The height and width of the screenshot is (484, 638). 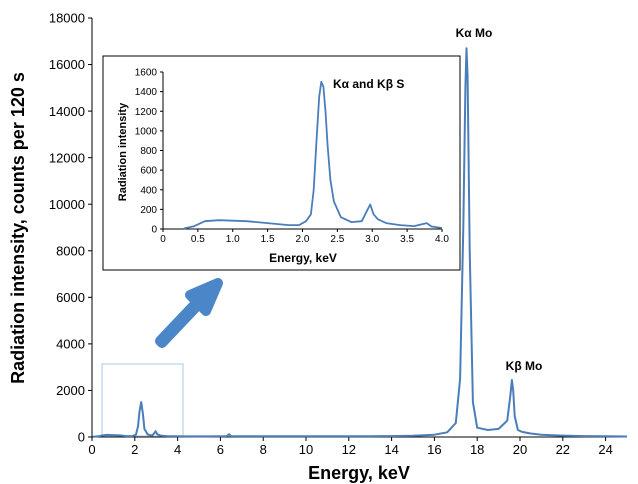 What do you see at coordinates (67, 157) in the screenshot?
I see `main-y-tick-label: 12000` at bounding box center [67, 157].